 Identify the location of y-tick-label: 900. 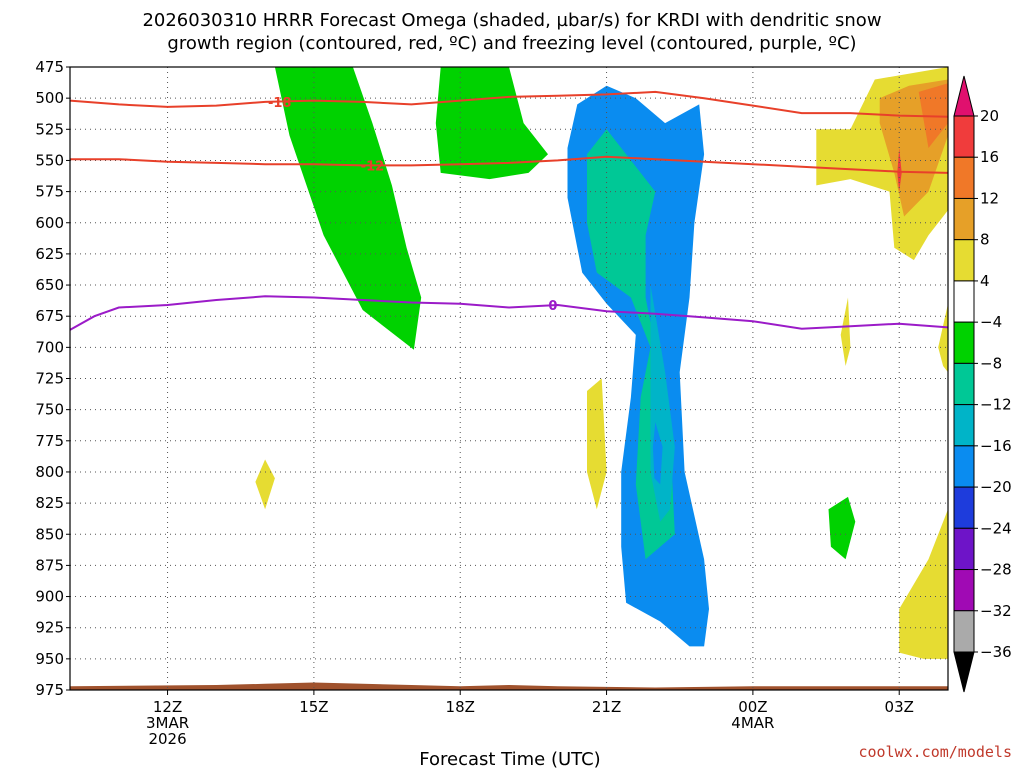
(49, 597).